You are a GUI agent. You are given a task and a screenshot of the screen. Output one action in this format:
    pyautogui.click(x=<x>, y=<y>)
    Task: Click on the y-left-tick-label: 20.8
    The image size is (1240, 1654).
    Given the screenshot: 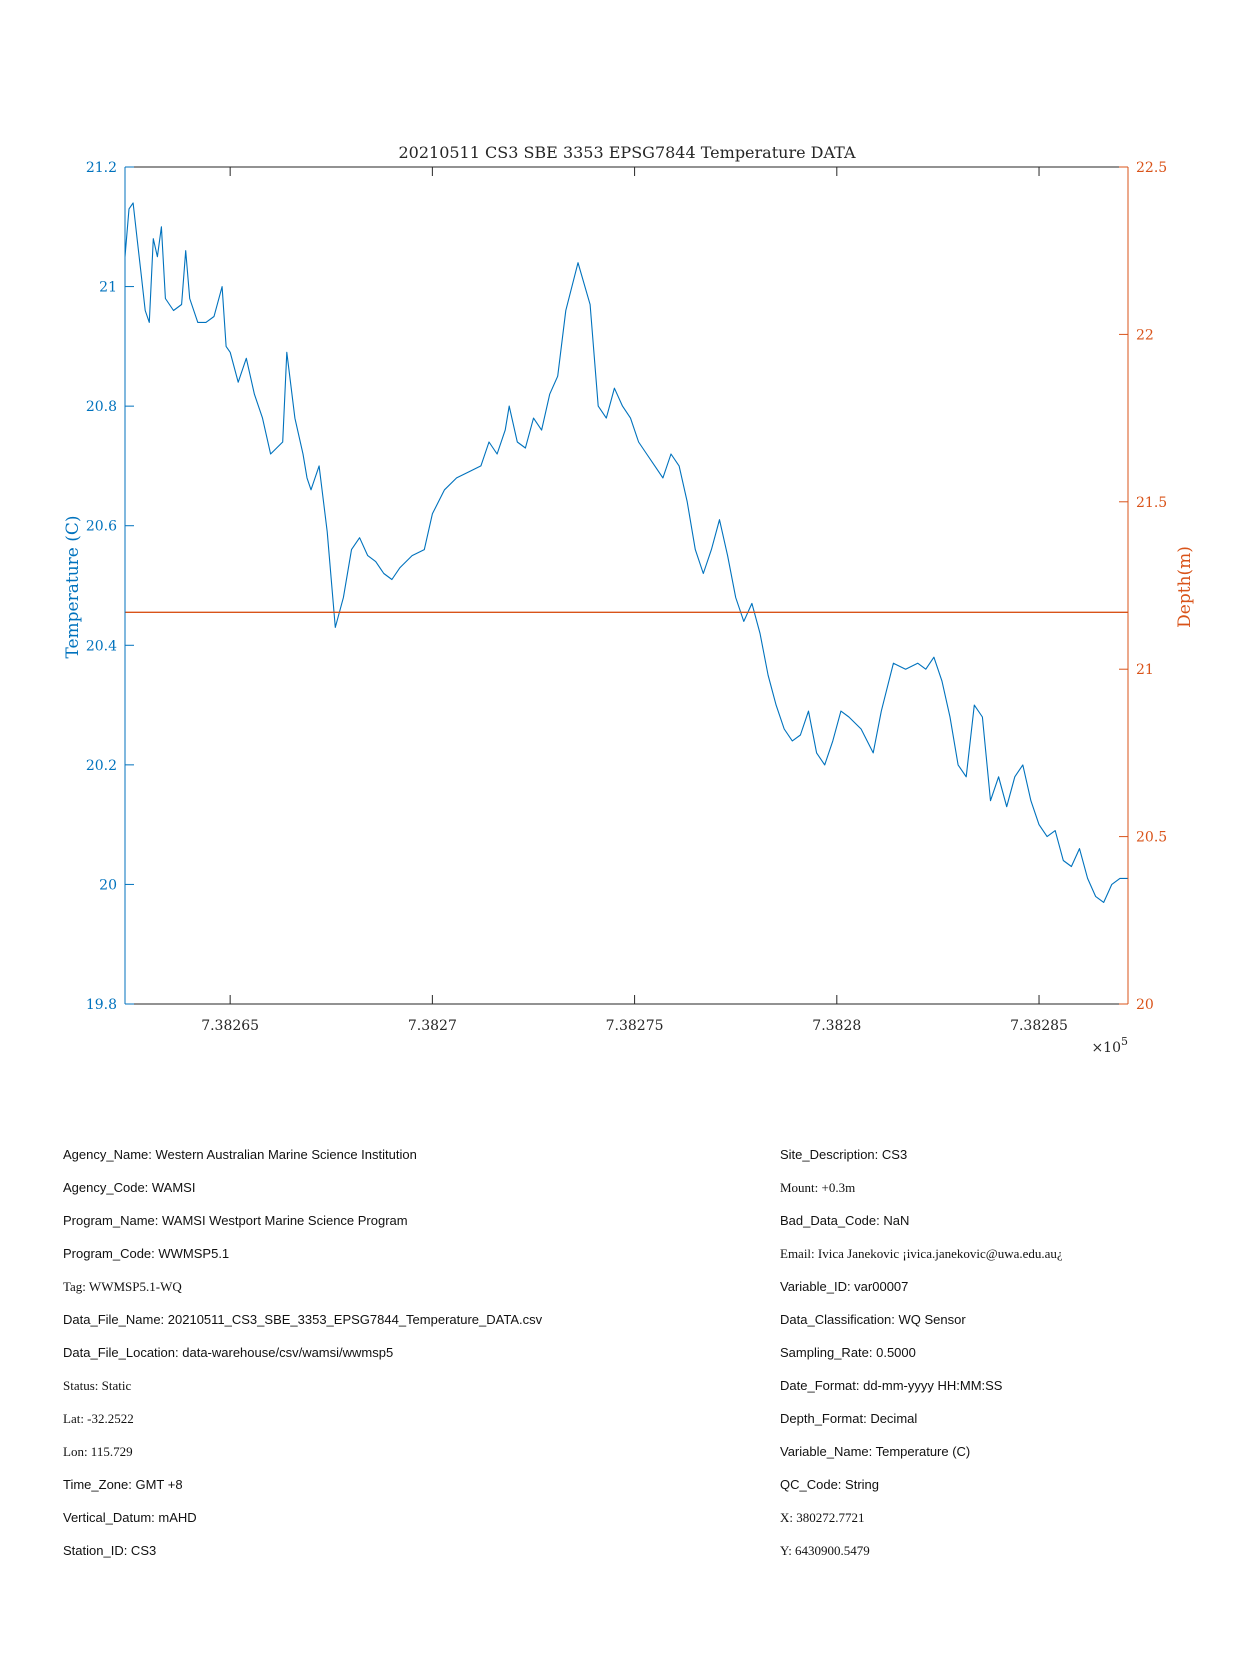 What is the action you would take?
    pyautogui.click(x=101, y=407)
    